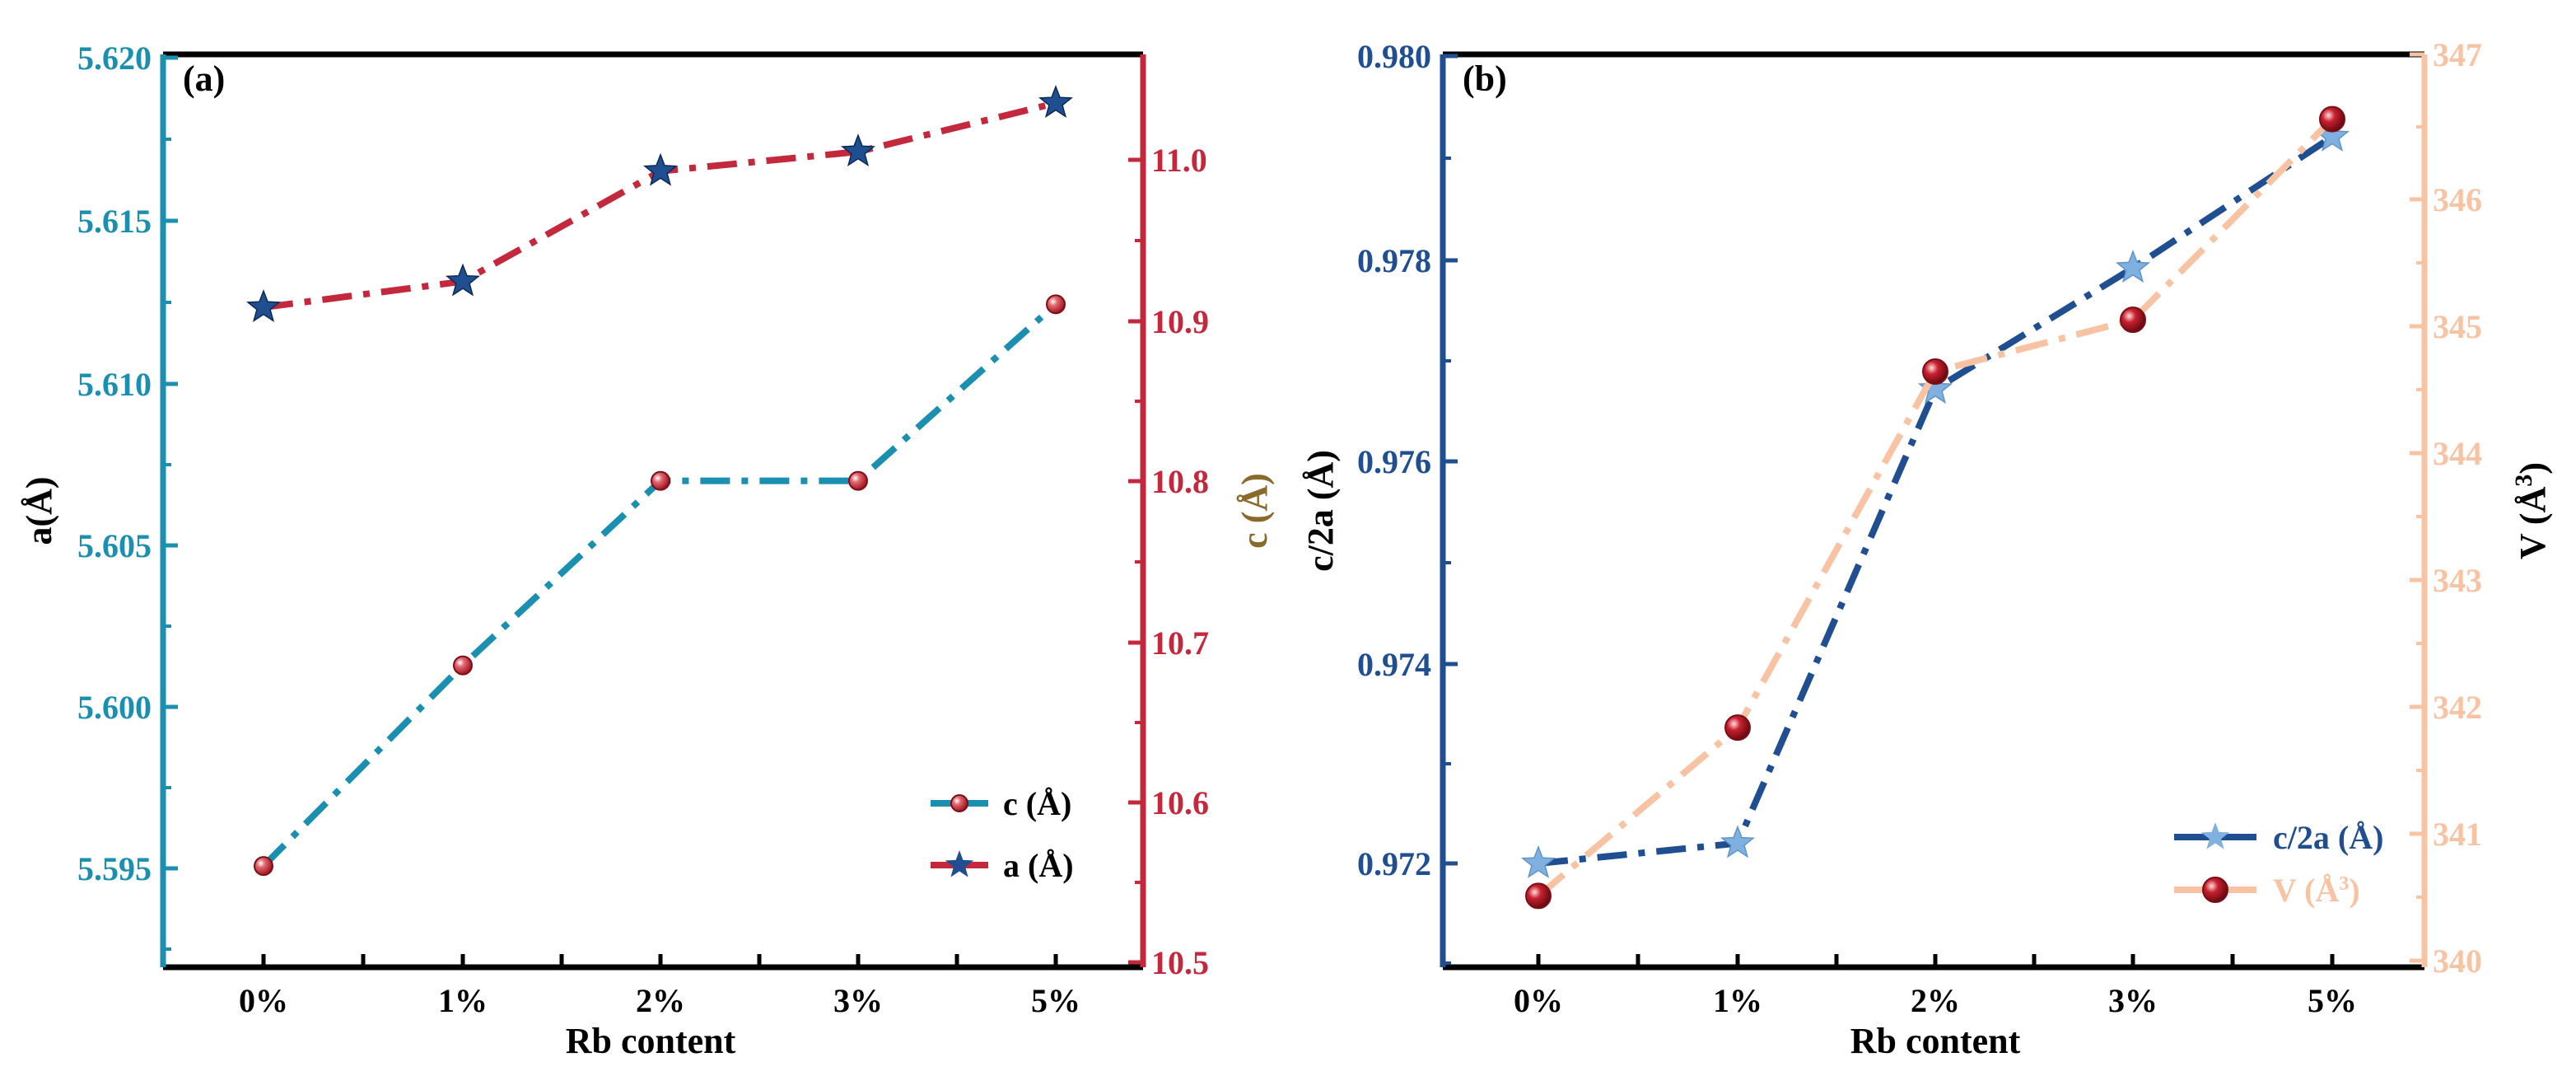 This screenshot has width=2576, height=1090. I want to click on legend-label: V (Å3), so click(2316, 891).